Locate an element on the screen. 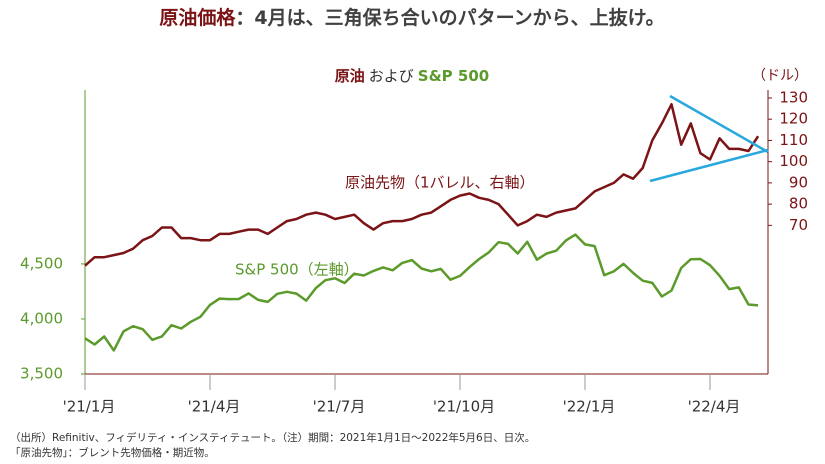 Image resolution: width=825 pixels, height=464 pixels. y-tick-label: 4,500 is located at coordinates (41, 263).